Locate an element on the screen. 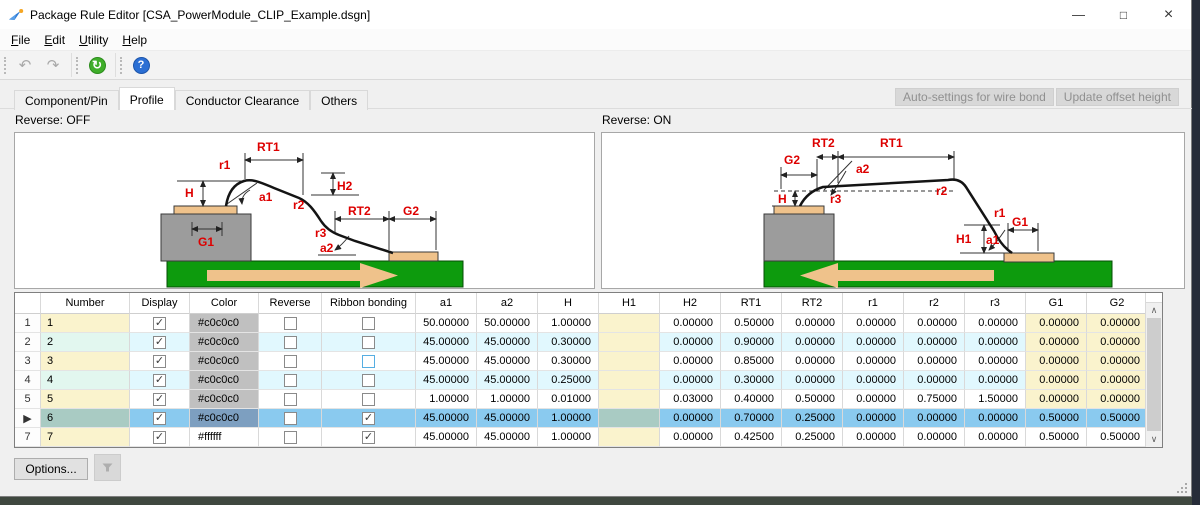  column-header-reverse: Reverse is located at coordinates (290, 303).